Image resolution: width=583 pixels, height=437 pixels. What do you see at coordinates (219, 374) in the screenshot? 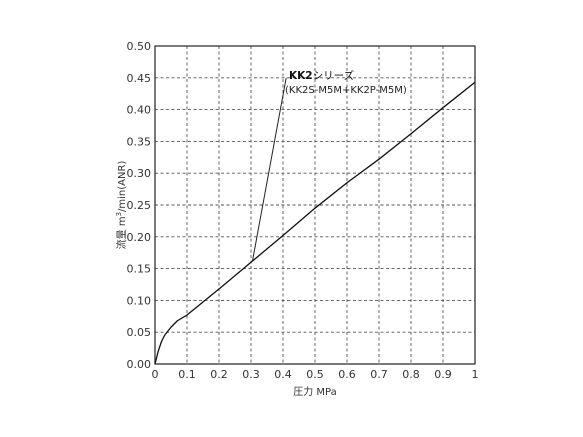
I see `x-tick-label: 0.2` at bounding box center [219, 374].